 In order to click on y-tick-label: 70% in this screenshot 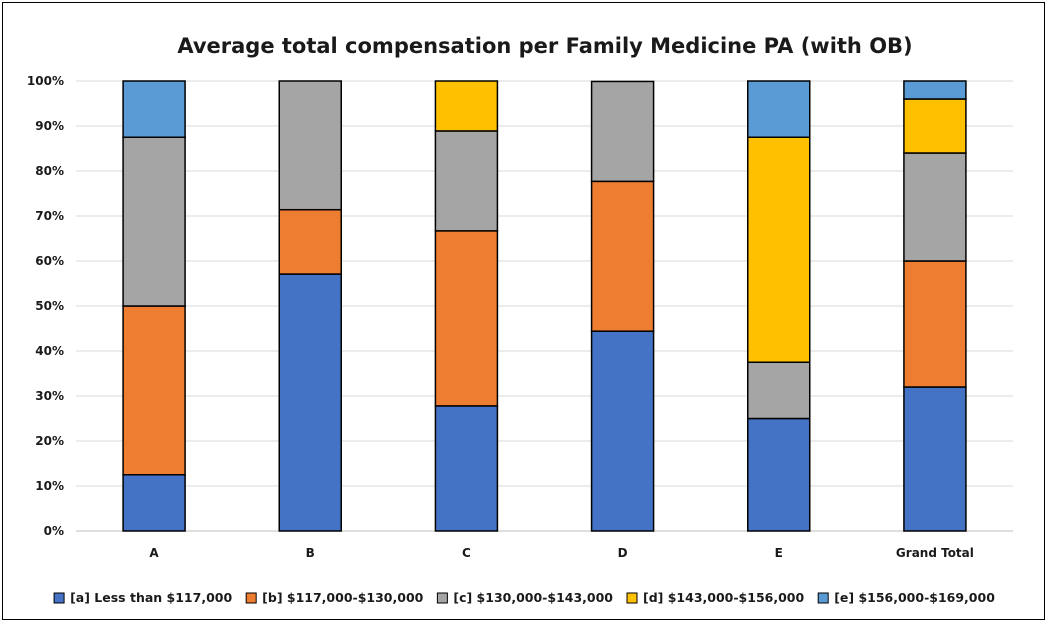, I will do `click(49, 216)`.